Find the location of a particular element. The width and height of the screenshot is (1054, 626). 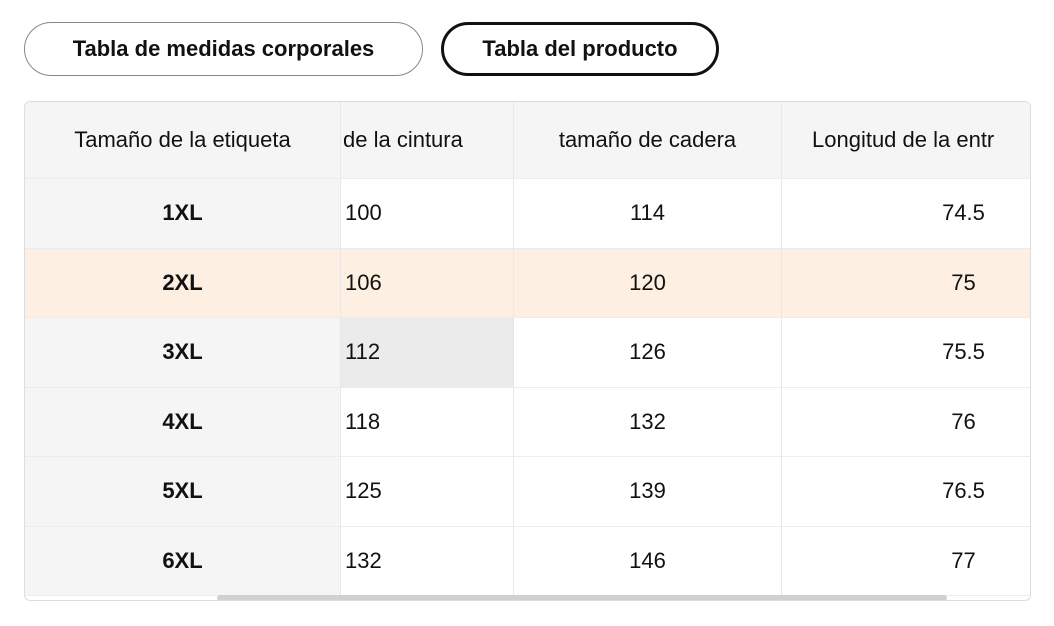

header-cell: Tamaño de la etiqueta is located at coordinates (183, 140).